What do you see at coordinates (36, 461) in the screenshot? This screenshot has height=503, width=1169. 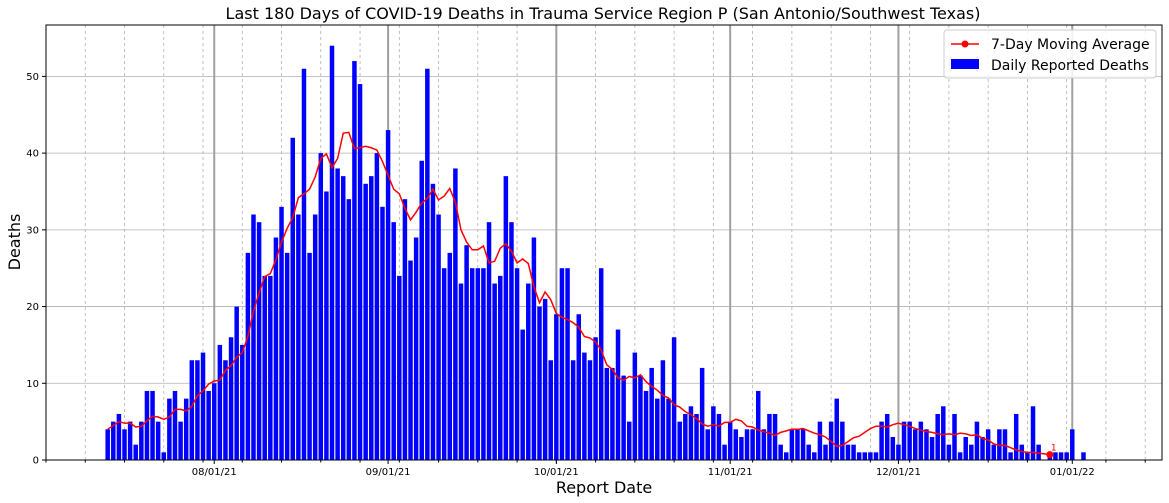 I see `y-tick-label: 0` at bounding box center [36, 461].